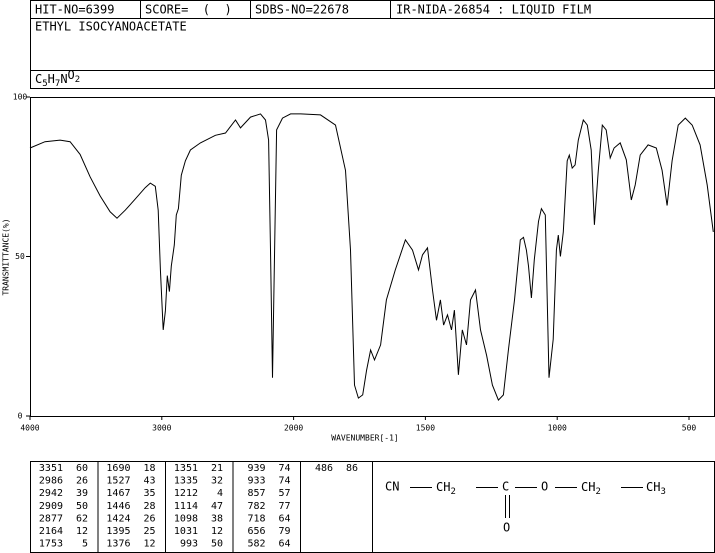 The height and width of the screenshot is (553, 715). What do you see at coordinates (20, 256) in the screenshot?
I see `y-tick-label: 50` at bounding box center [20, 256].